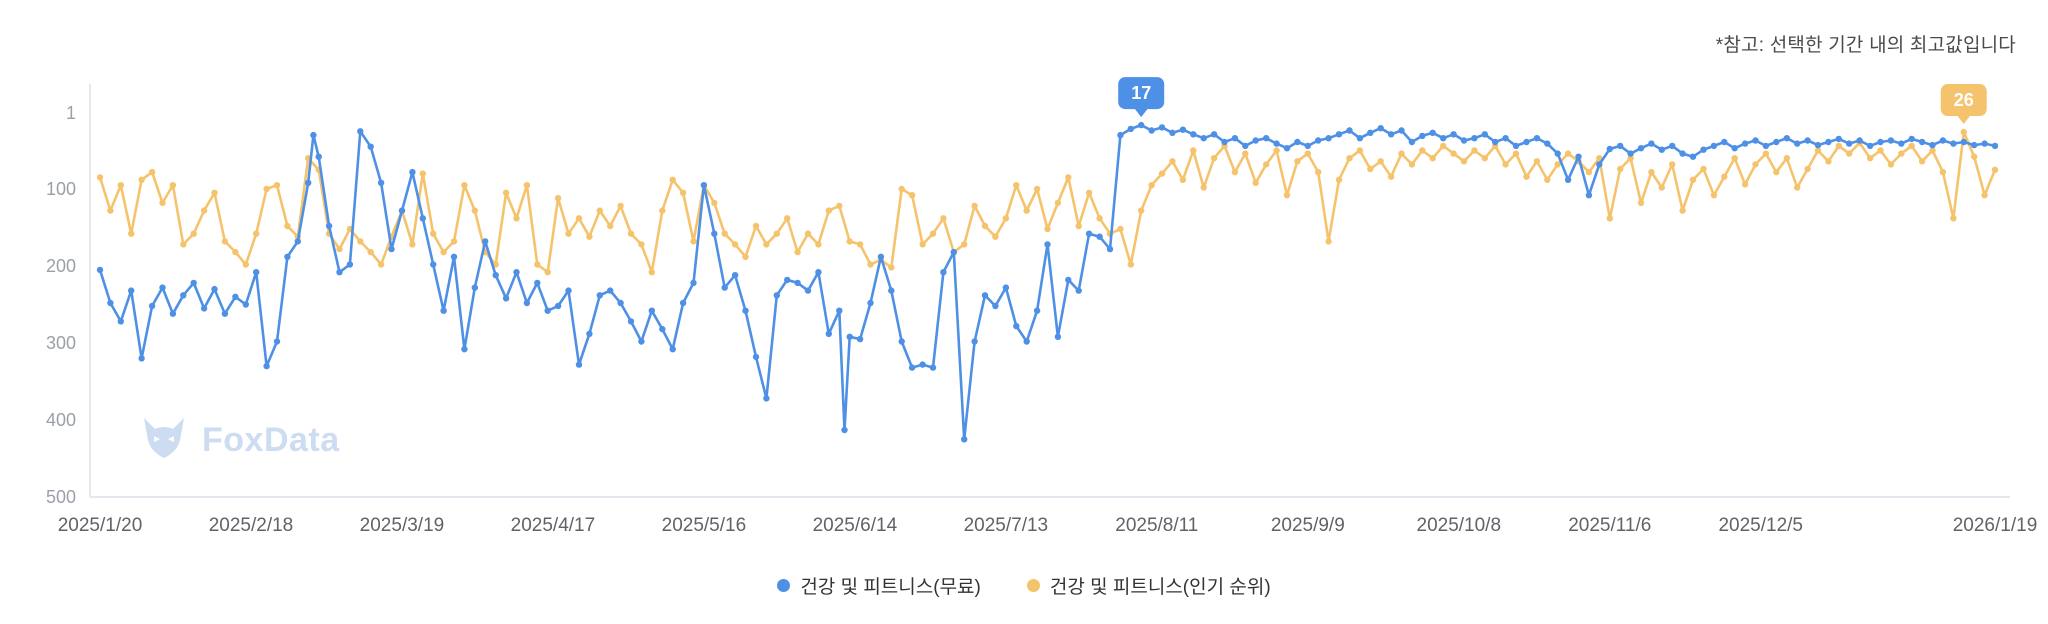  What do you see at coordinates (1141, 93) in the screenshot?
I see `max-value-badge` at bounding box center [1141, 93].